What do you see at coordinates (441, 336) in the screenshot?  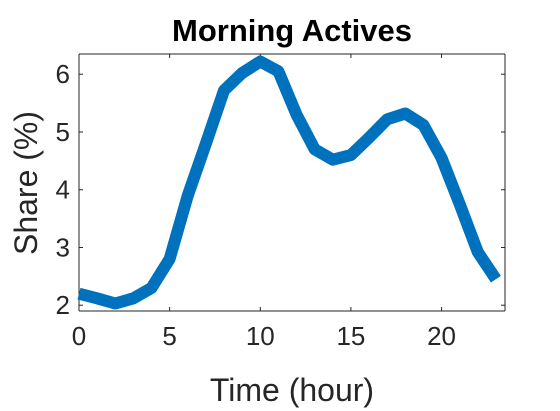 I see `x-tick-label: 20` at bounding box center [441, 336].